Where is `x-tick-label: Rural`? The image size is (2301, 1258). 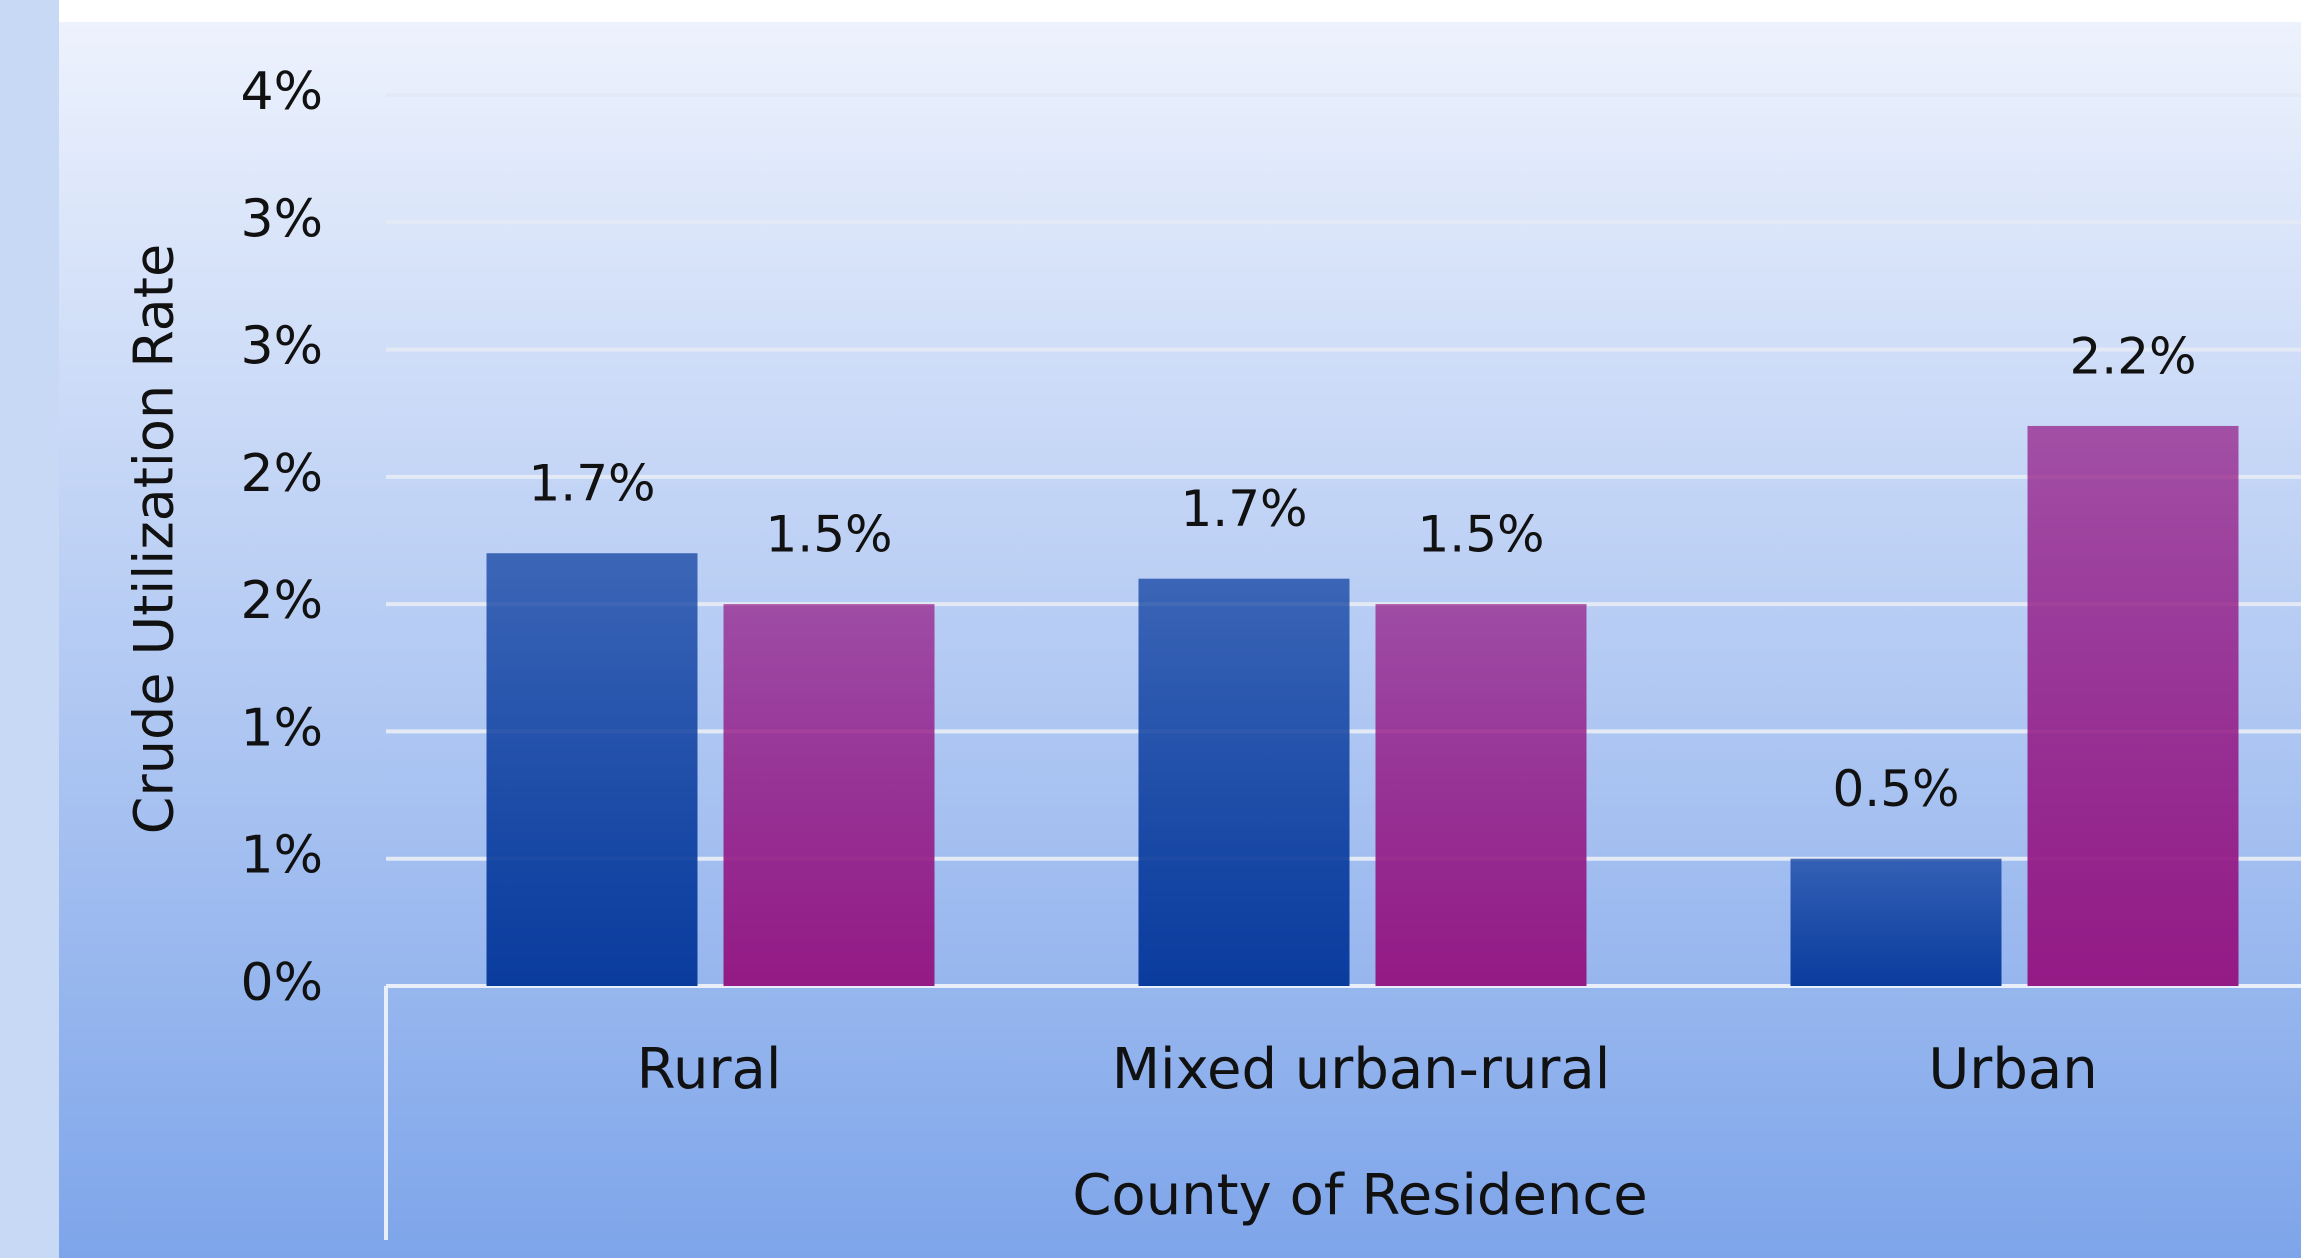 x-tick-label: Rural is located at coordinates (709, 1069).